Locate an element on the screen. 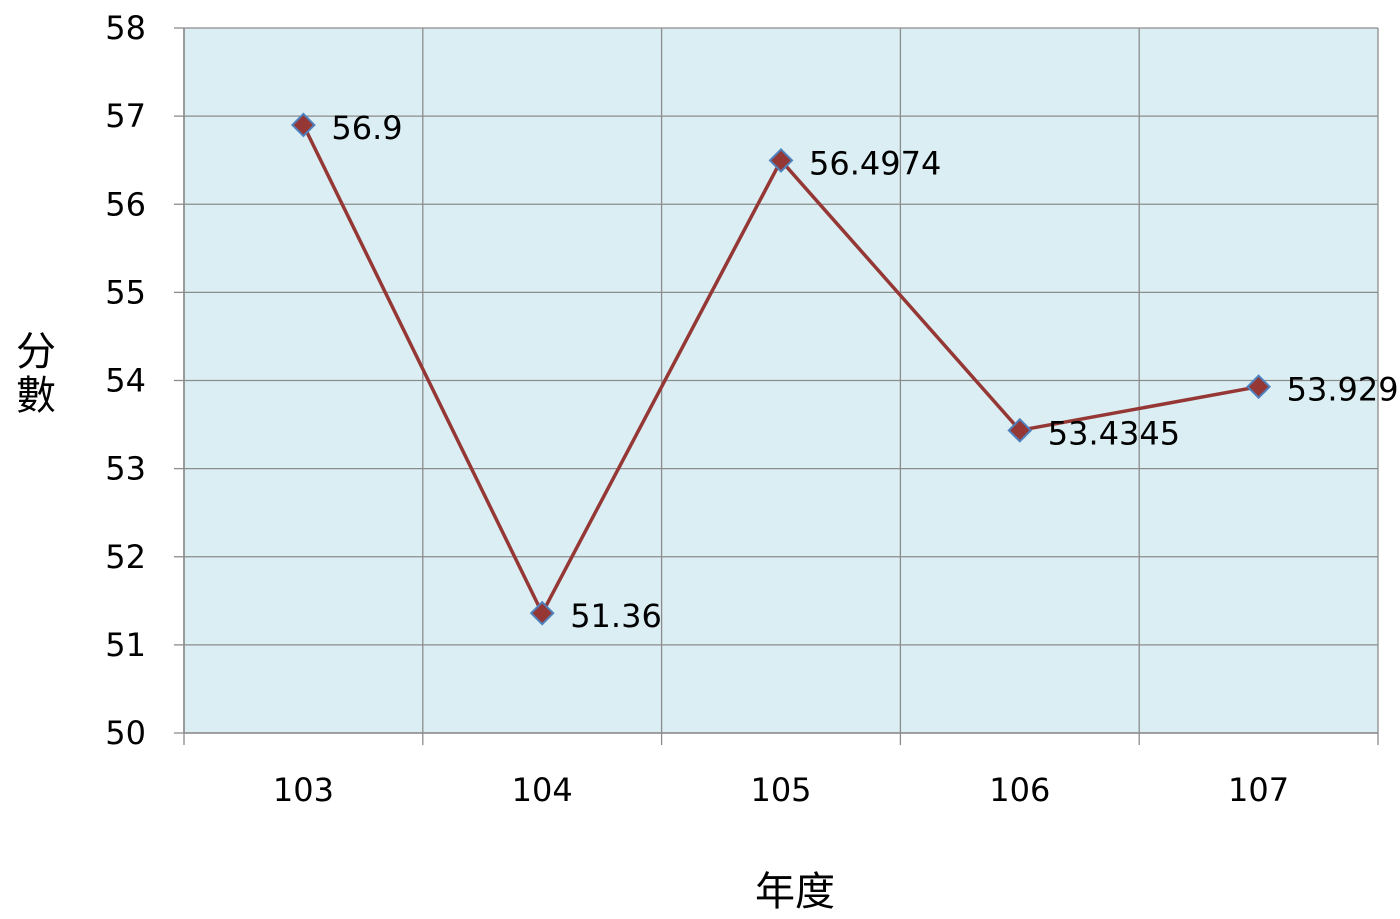  y-tick-label: 54 is located at coordinates (125, 381).